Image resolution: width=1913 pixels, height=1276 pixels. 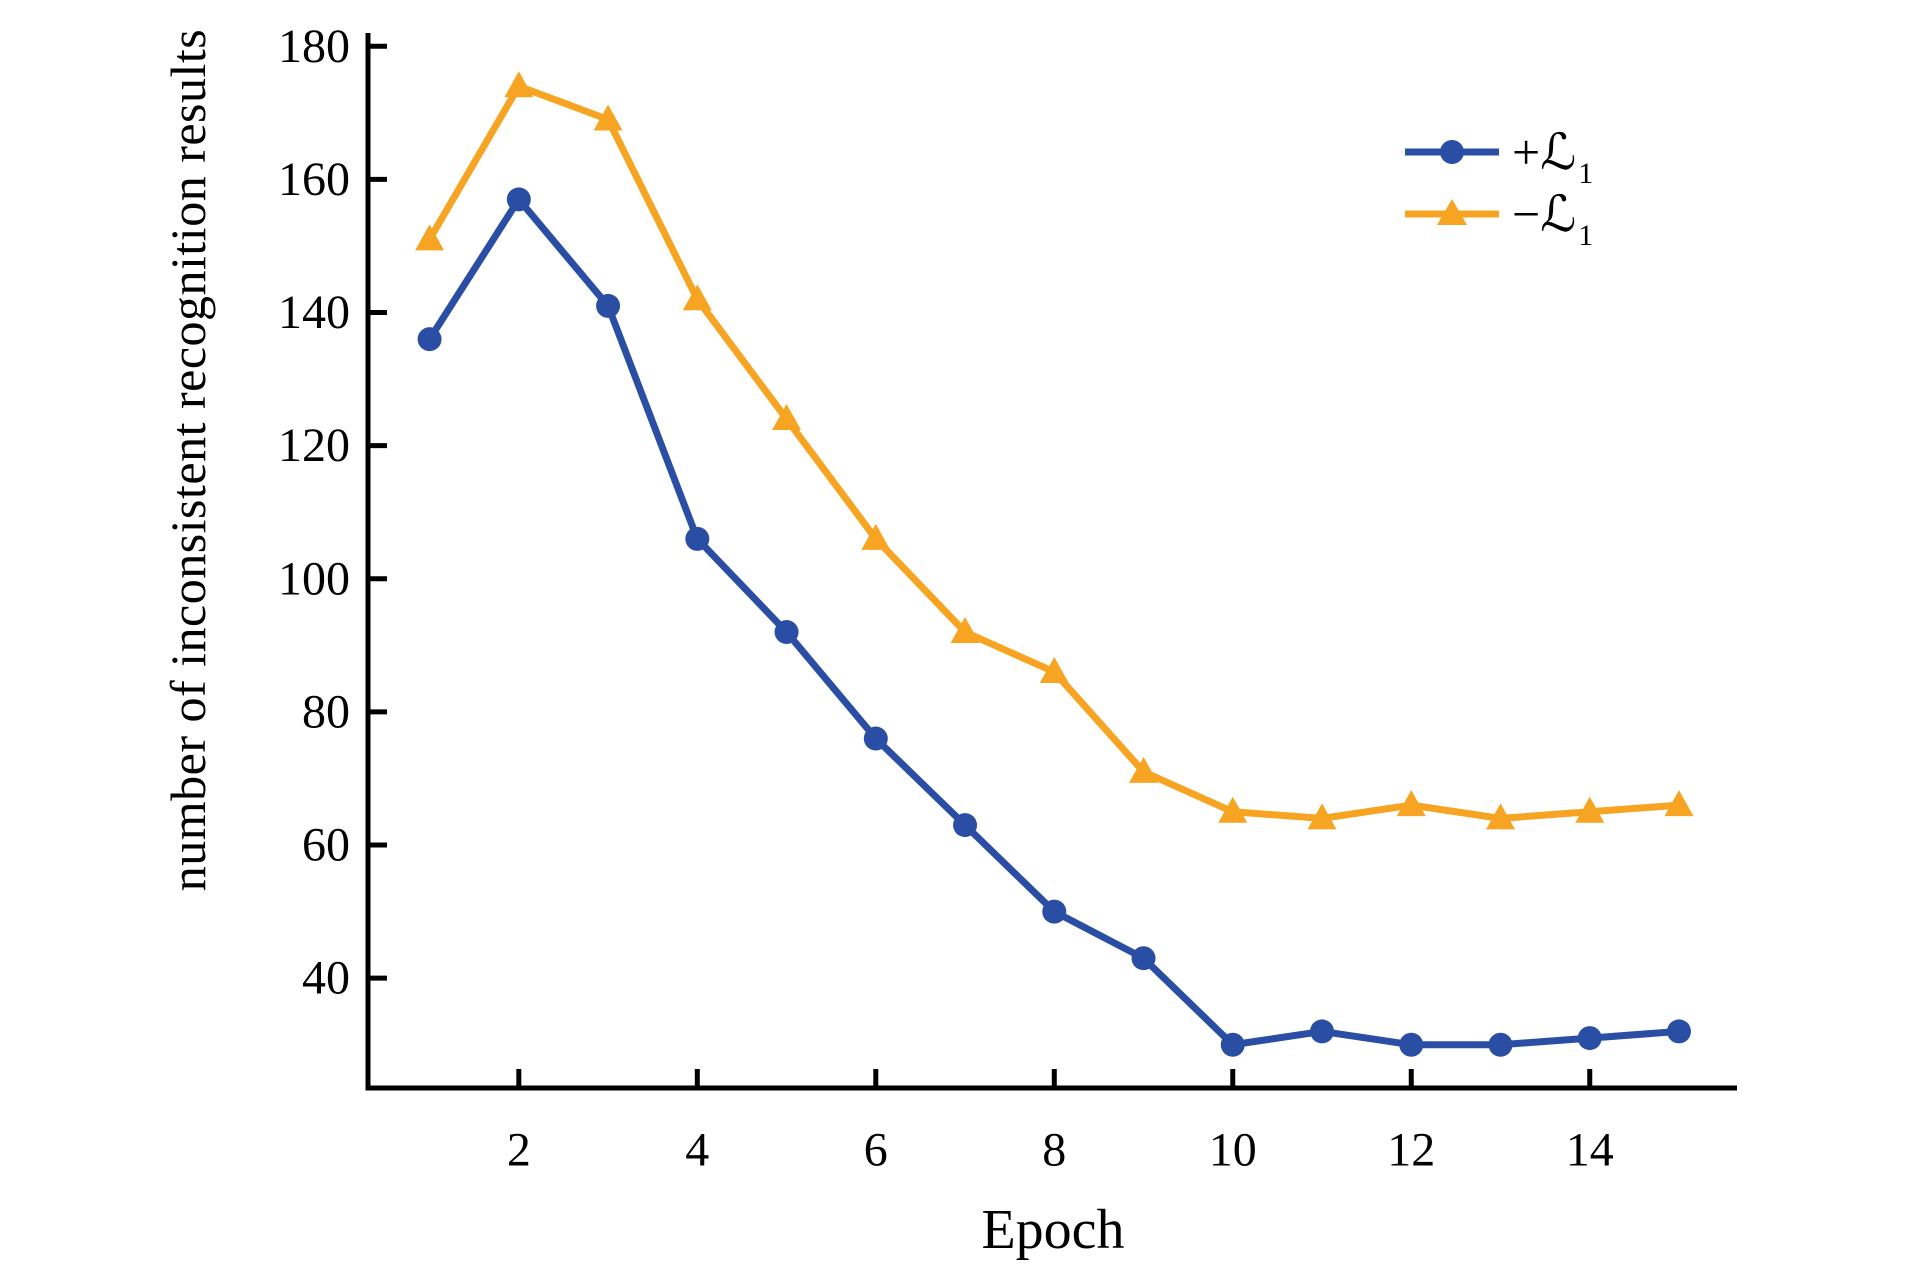 What do you see at coordinates (1590, 1150) in the screenshot?
I see `x-tick-label: 14` at bounding box center [1590, 1150].